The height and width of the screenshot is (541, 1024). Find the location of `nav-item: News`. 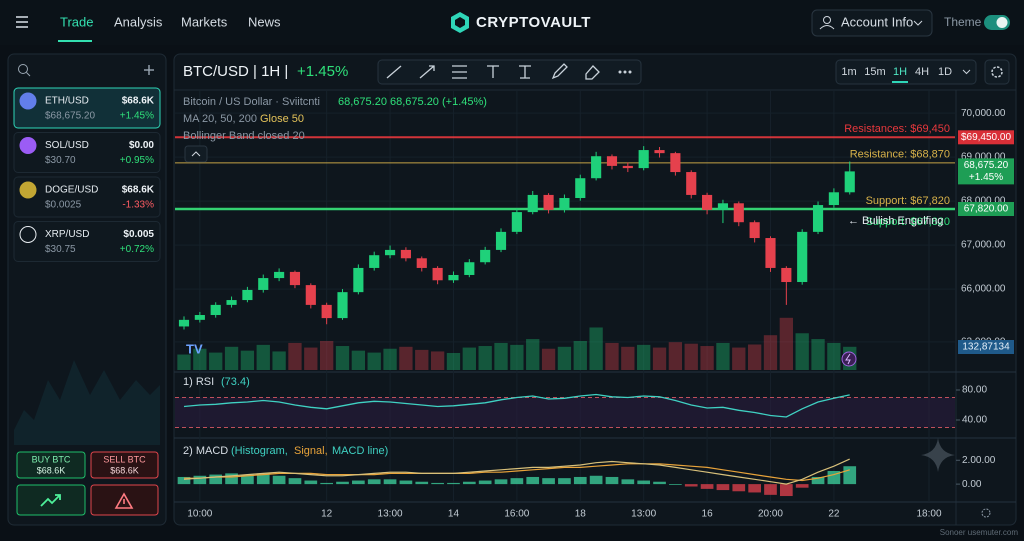

nav-item: News is located at coordinates (264, 21).